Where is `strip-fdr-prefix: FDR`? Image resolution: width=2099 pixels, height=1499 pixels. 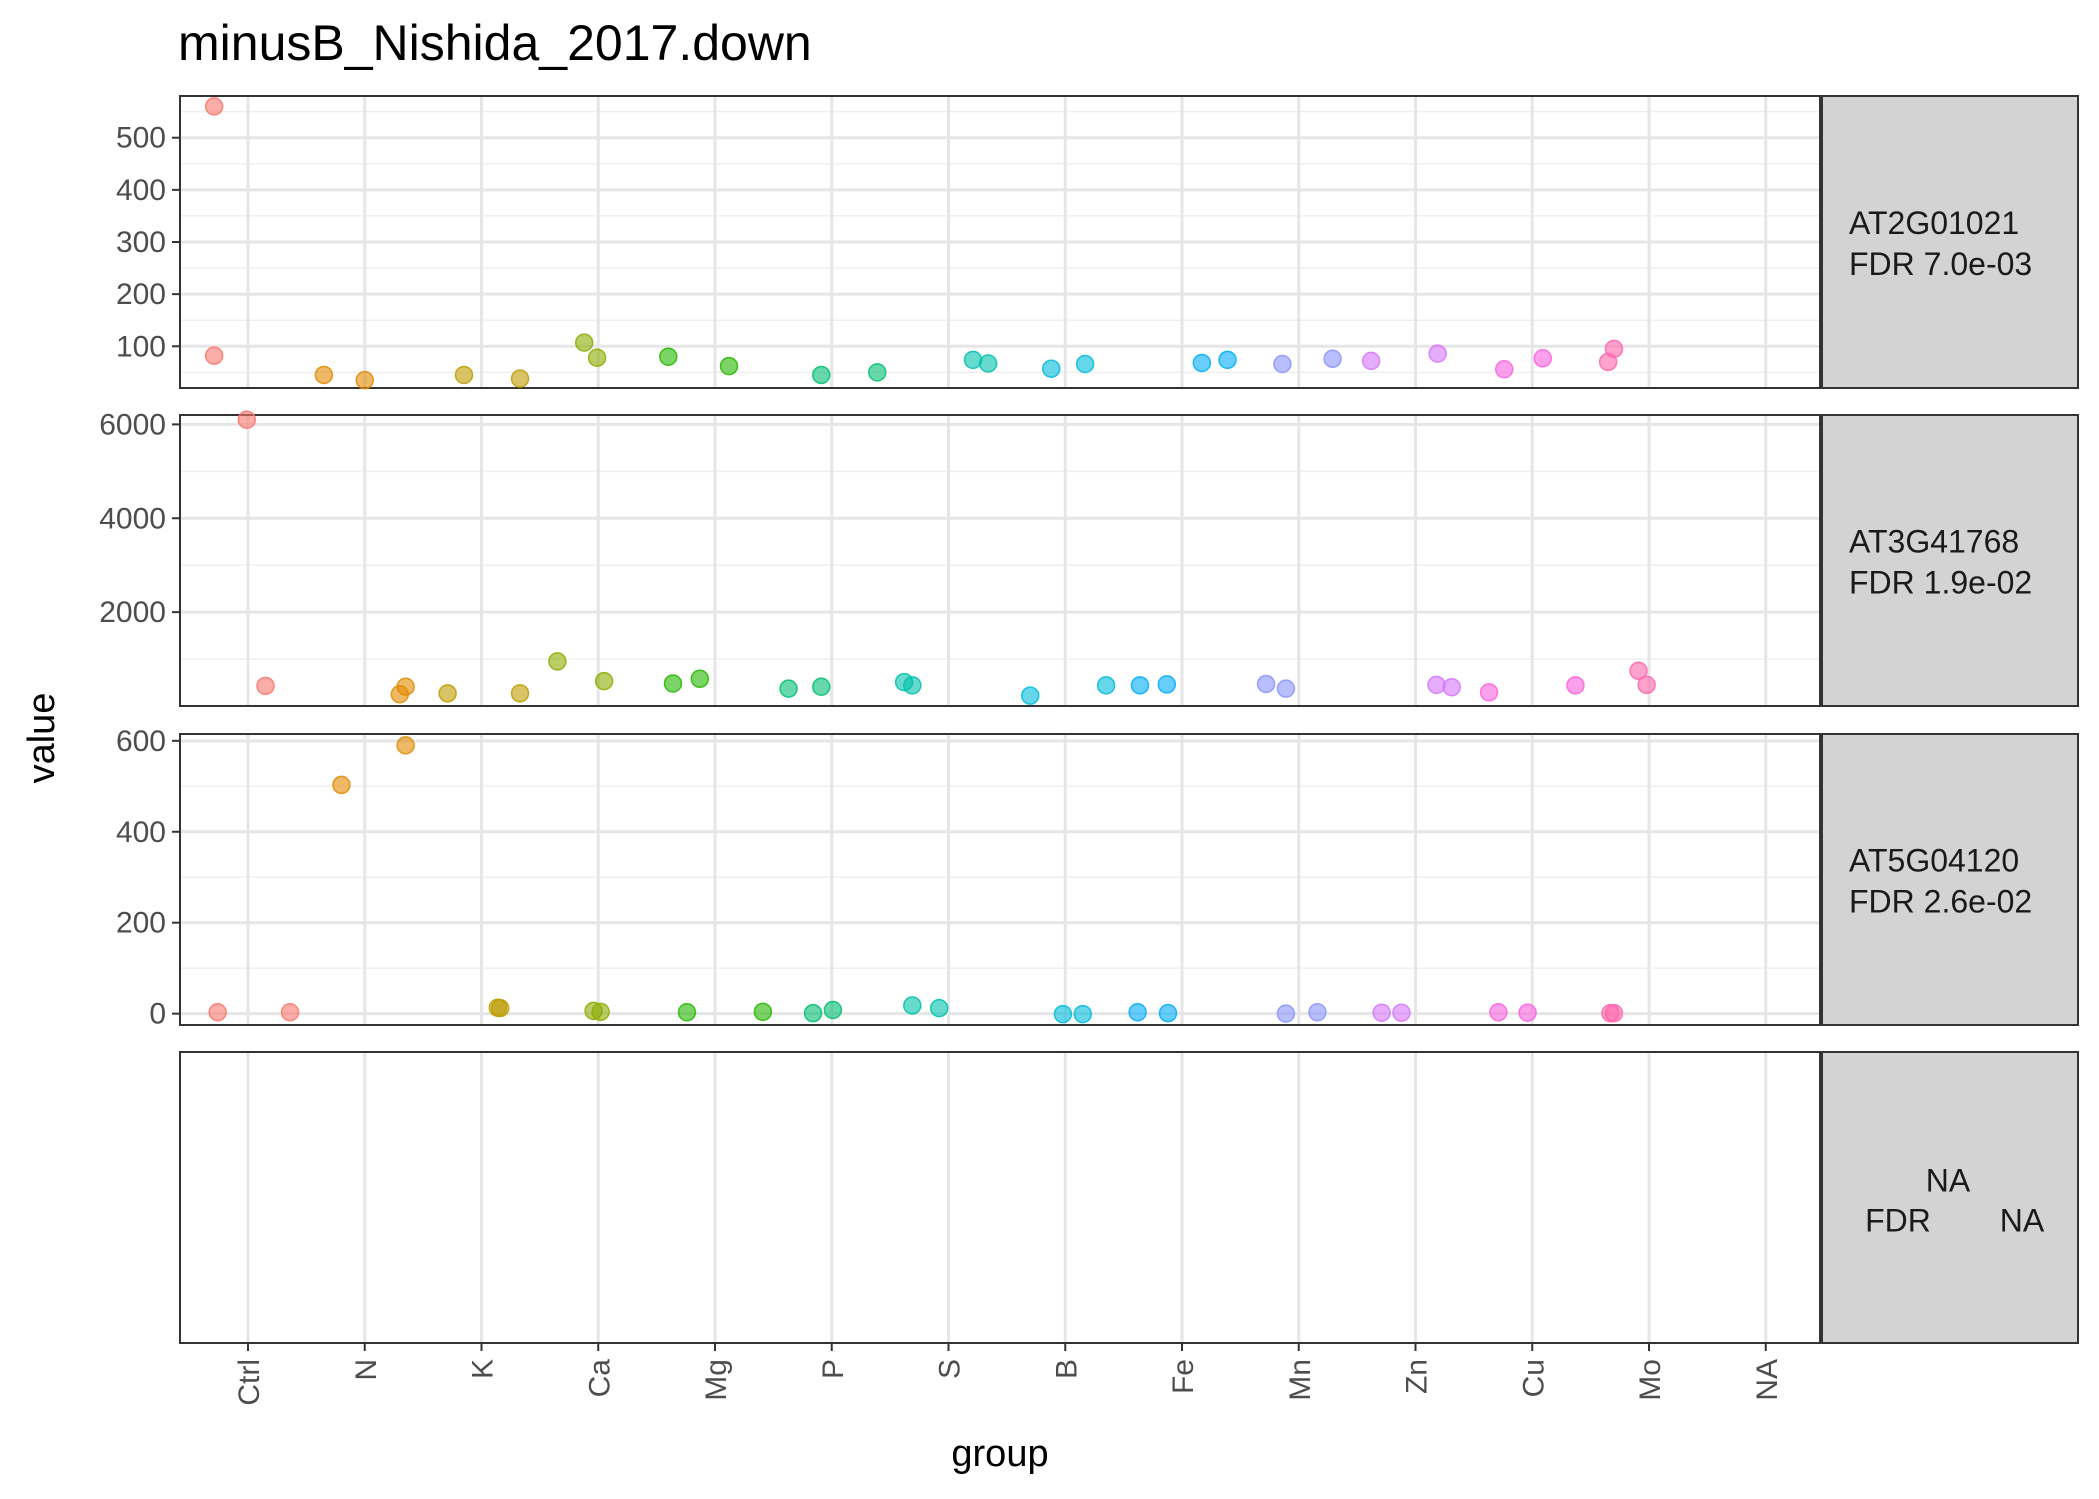
strip-fdr-prefix: FDR is located at coordinates (1898, 1221).